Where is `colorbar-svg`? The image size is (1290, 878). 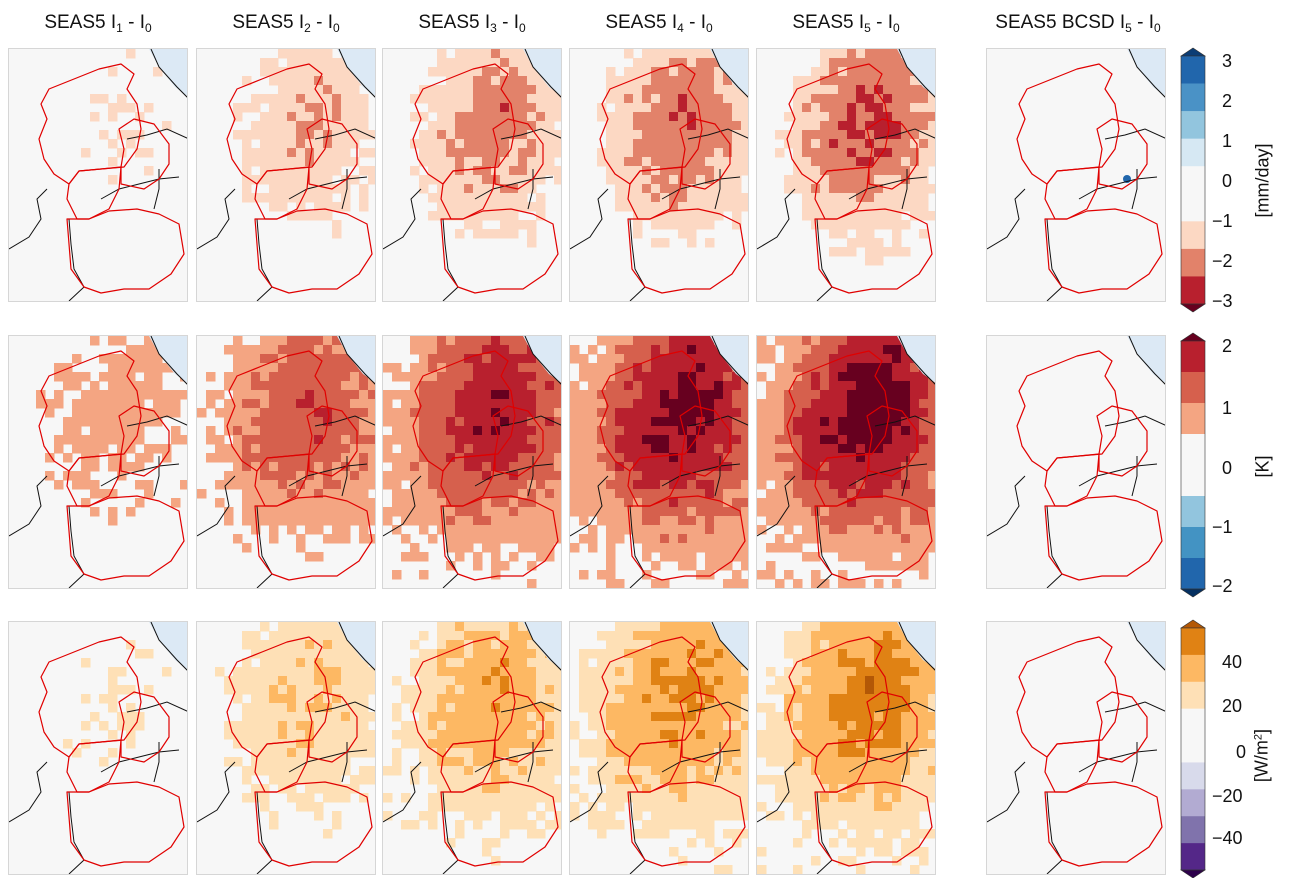 colorbar-svg is located at coordinates (1193, 748).